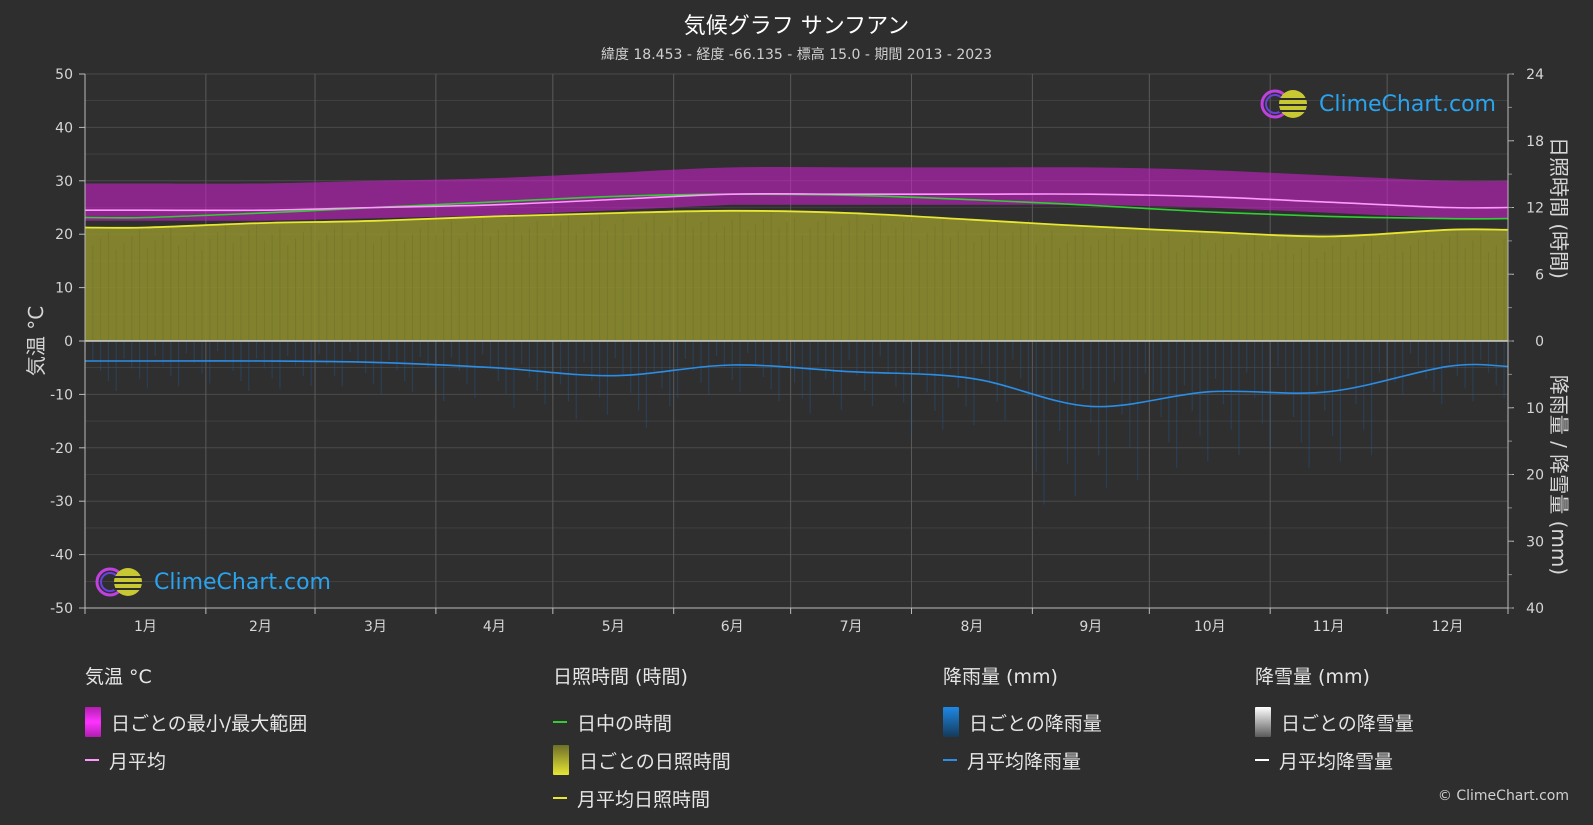 The image size is (1593, 825). What do you see at coordinates (797, 202) in the screenshot?
I see `temp-avg-line` at bounding box center [797, 202].